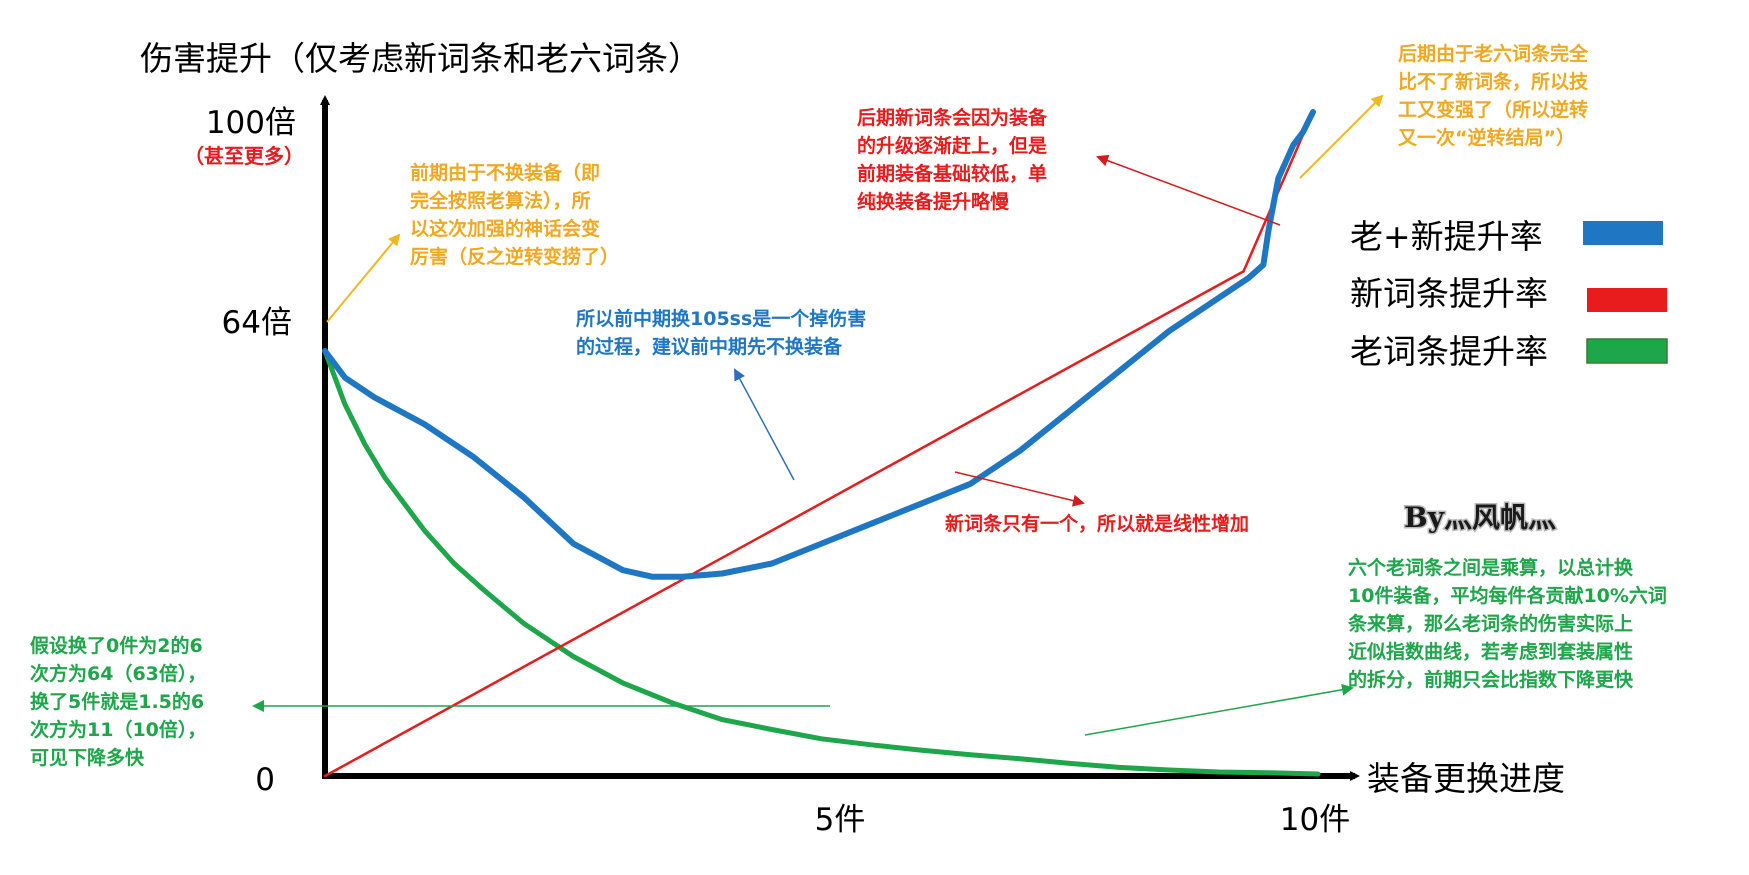 The height and width of the screenshot is (875, 1749). Describe the element at coordinates (420, 58) in the screenshot. I see `chart-title: 伤害提升（仅考虑新词条和老六词条）` at that location.